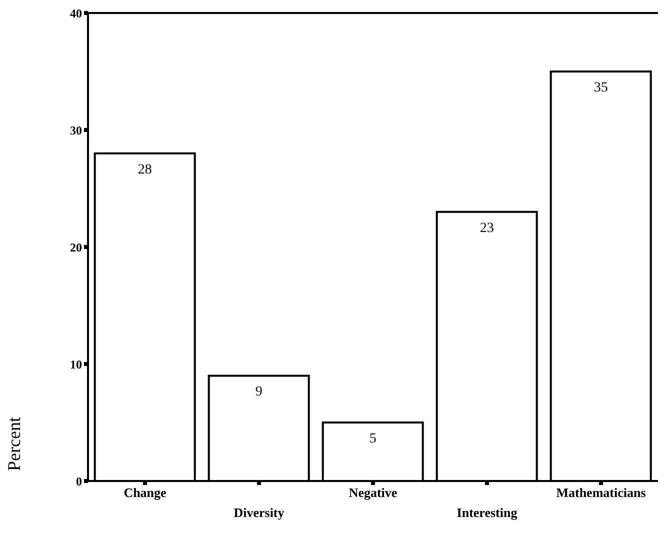 The image size is (666, 549). I want to click on data-label: 23, so click(487, 228).